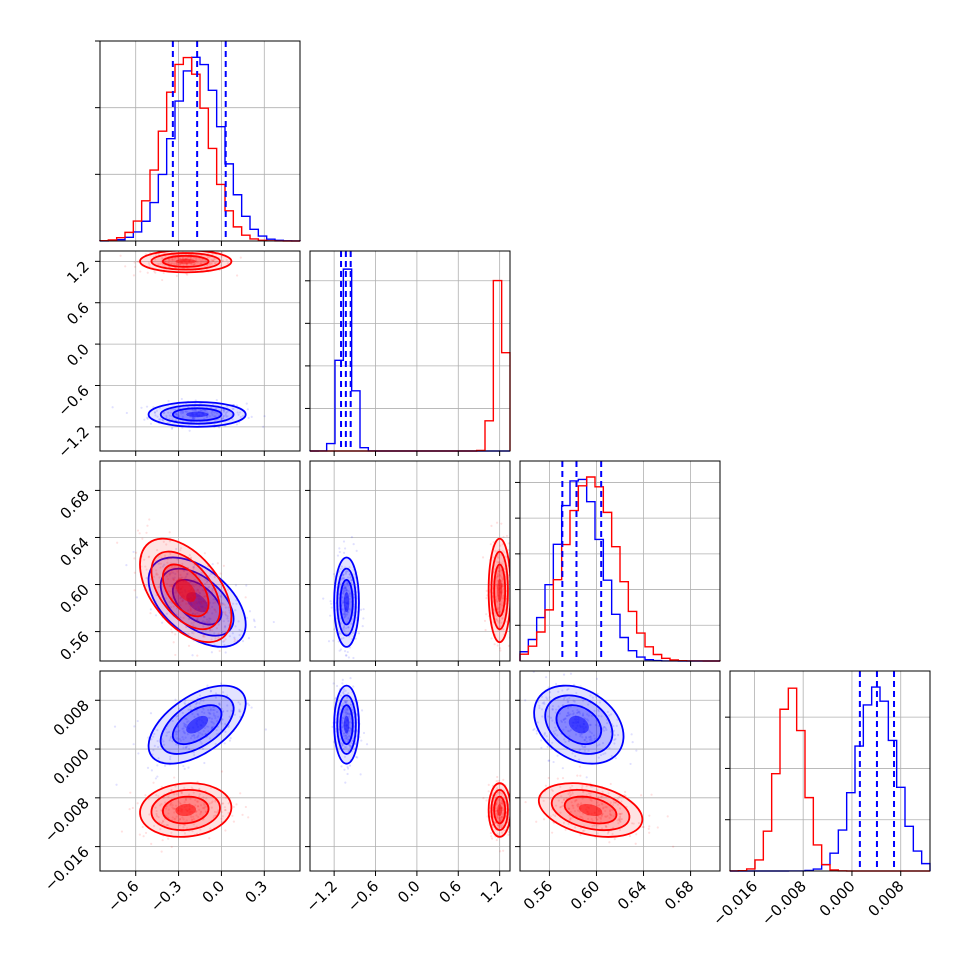 The width and height of the screenshot is (970, 970). Describe the element at coordinates (679, 895) in the screenshot. I see `xtick-label: 0.68` at that location.